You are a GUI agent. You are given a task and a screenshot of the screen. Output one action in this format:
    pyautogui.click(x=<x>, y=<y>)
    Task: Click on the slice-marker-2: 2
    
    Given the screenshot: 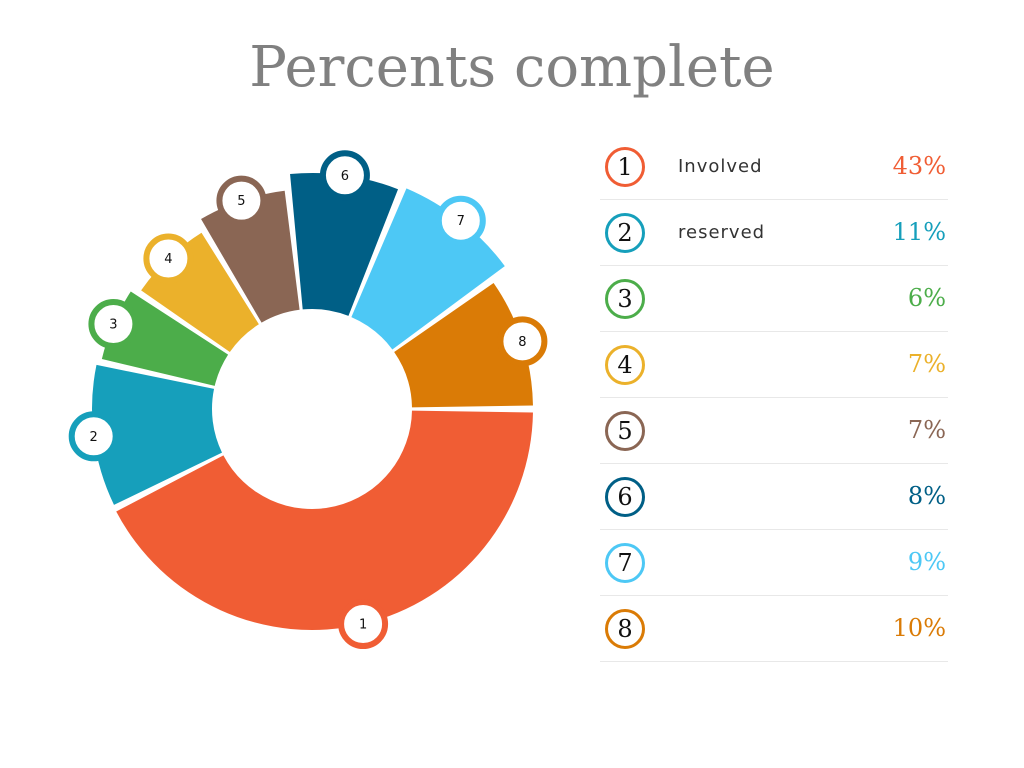 What is the action you would take?
    pyautogui.click(x=93, y=436)
    